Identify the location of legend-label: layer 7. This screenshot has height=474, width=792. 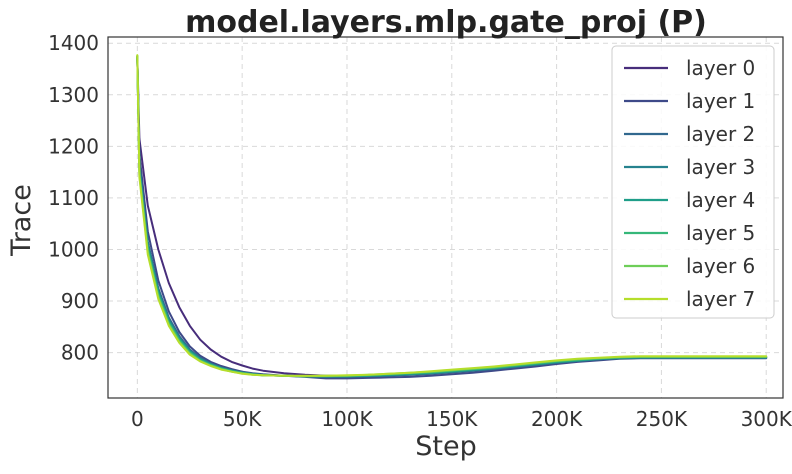
(720, 299).